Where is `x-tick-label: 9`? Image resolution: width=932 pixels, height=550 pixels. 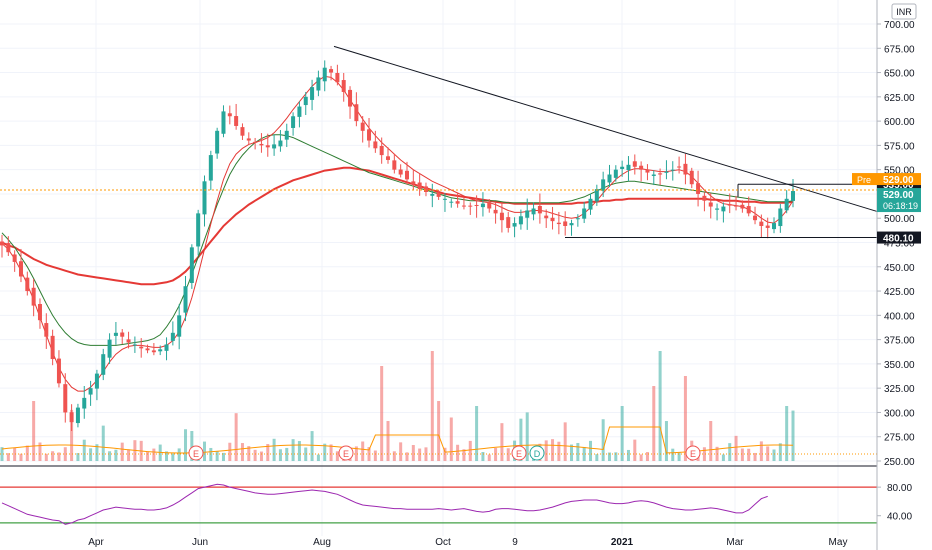 x-tick-label: 9 is located at coordinates (515, 542).